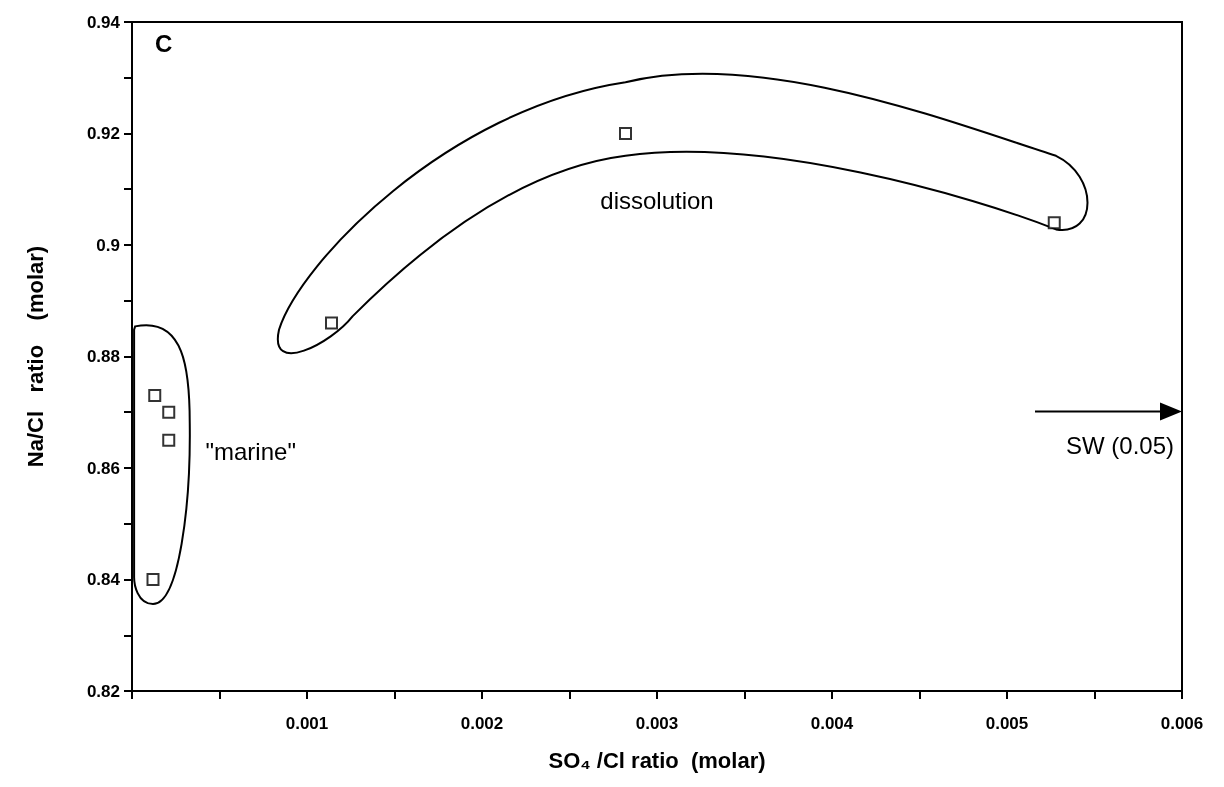 The width and height of the screenshot is (1224, 787). What do you see at coordinates (103, 579) in the screenshot?
I see `y-tick-label: 0.84` at bounding box center [103, 579].